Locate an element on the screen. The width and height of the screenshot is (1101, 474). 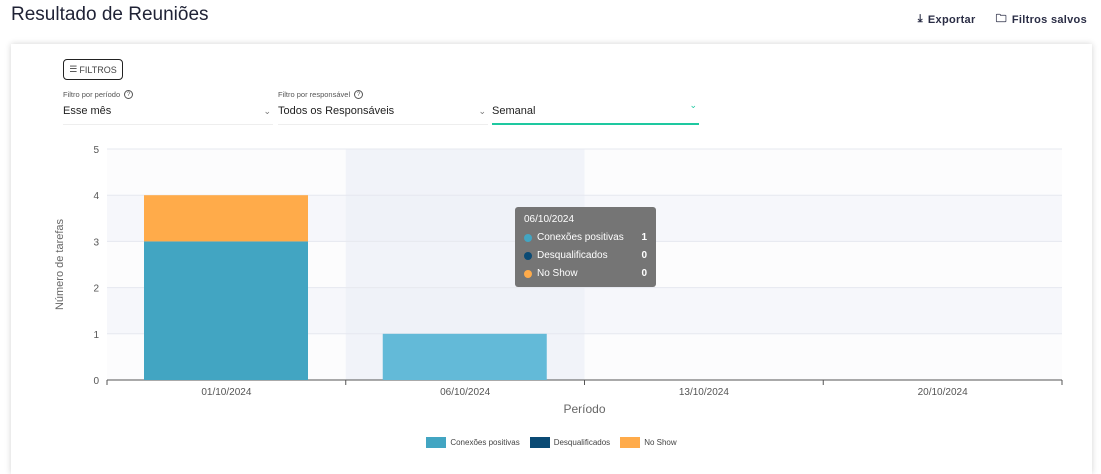
y-tick-label: 5 is located at coordinates (96, 150).